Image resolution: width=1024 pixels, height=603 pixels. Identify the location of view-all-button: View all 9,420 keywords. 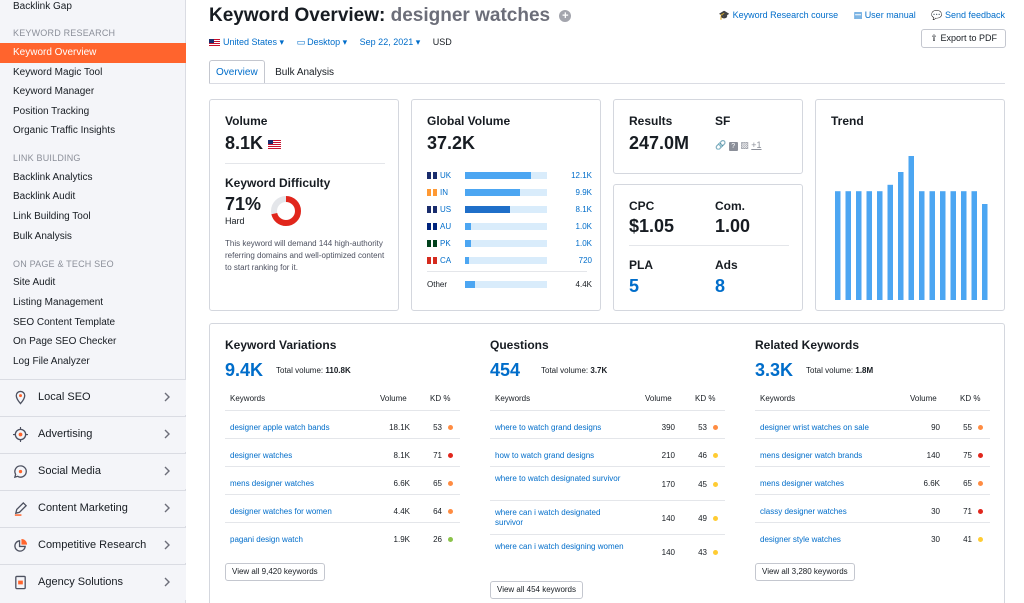
(275, 572).